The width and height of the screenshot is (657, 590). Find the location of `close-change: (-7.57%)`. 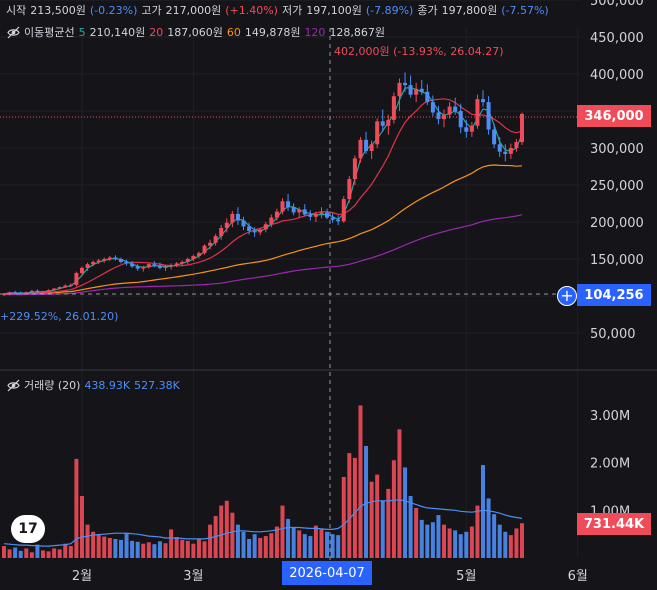

close-change: (-7.57%) is located at coordinates (525, 10).